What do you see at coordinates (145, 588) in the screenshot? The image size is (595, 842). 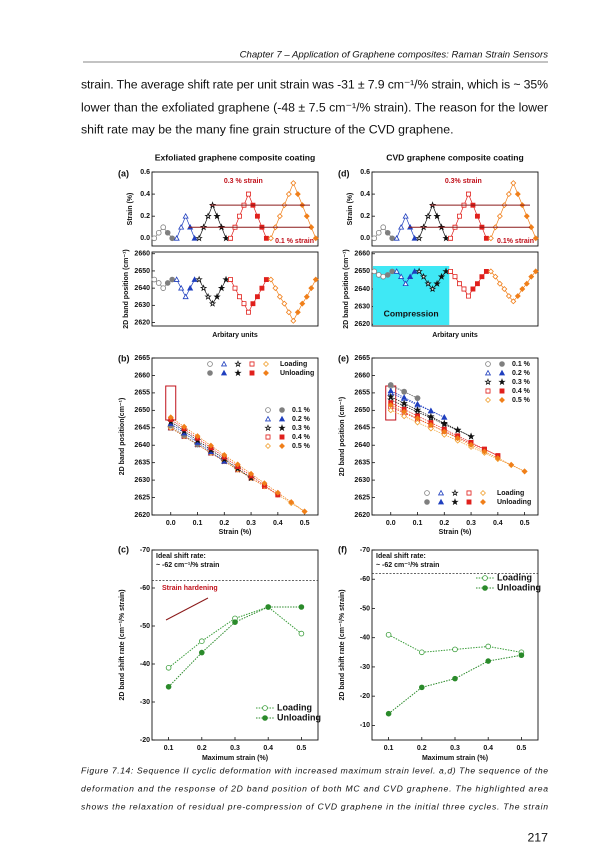 I see `y-tick-label: -60` at bounding box center [145, 588].